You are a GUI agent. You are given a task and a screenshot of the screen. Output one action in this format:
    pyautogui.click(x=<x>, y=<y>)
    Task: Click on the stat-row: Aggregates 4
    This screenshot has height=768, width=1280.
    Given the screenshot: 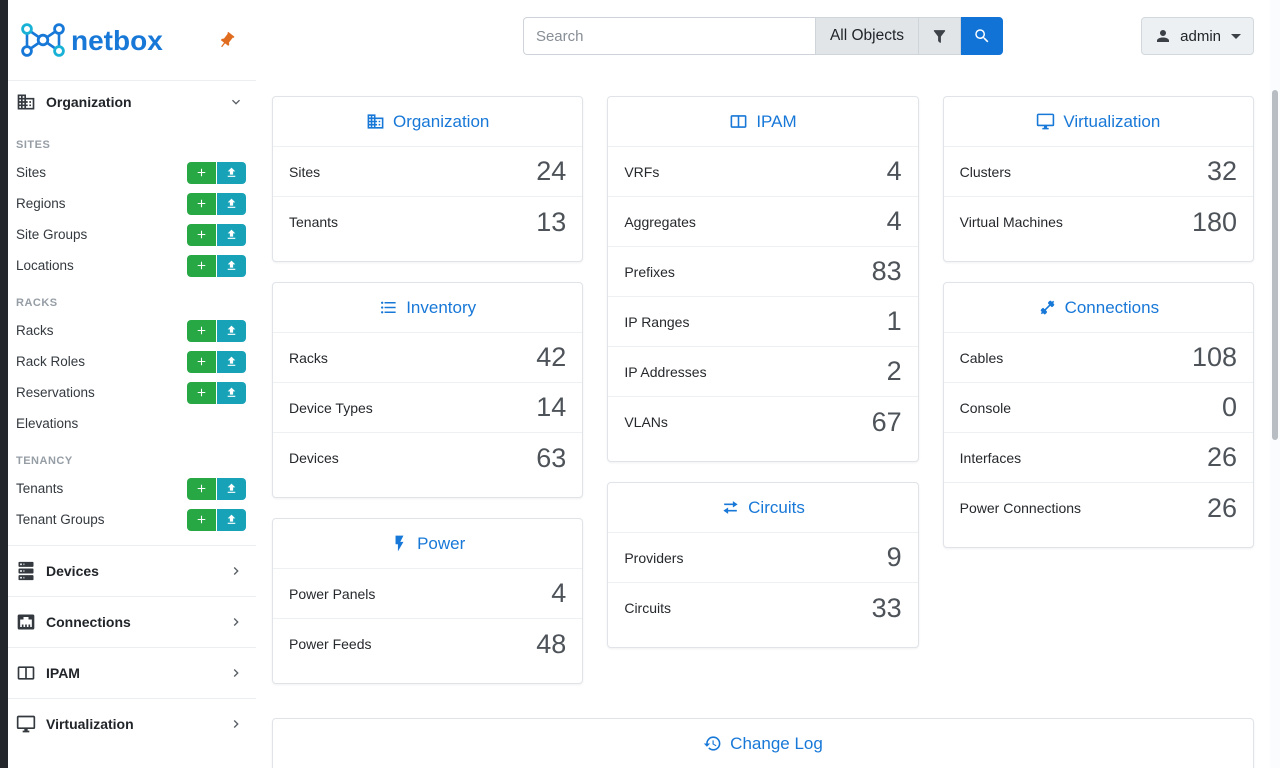 What is the action you would take?
    pyautogui.click(x=763, y=222)
    